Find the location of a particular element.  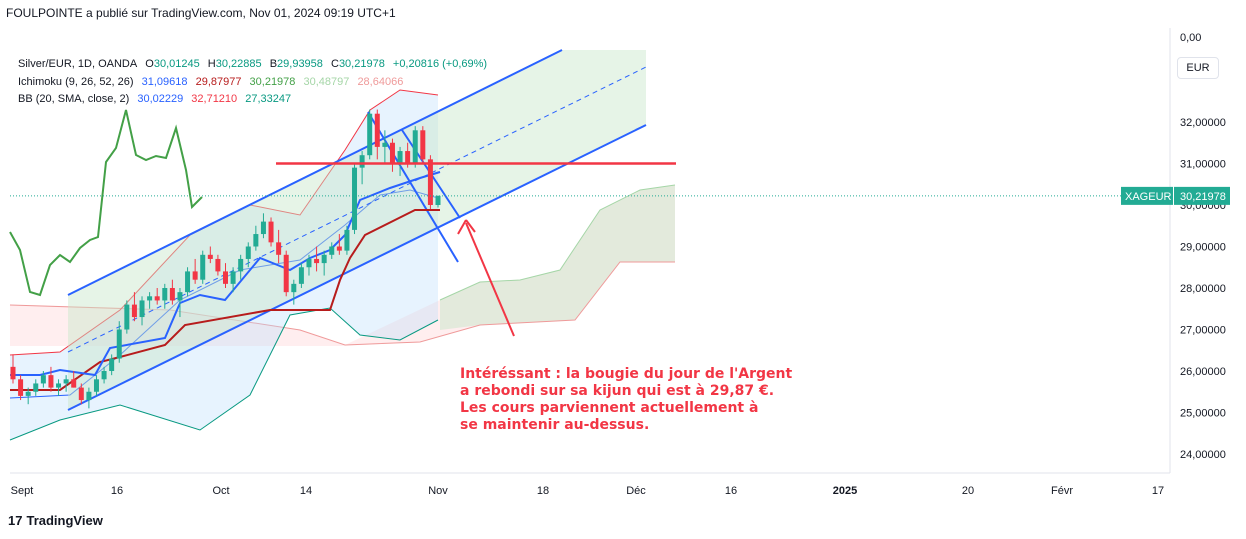

x-tick-label: Oct is located at coordinates (220, 491).